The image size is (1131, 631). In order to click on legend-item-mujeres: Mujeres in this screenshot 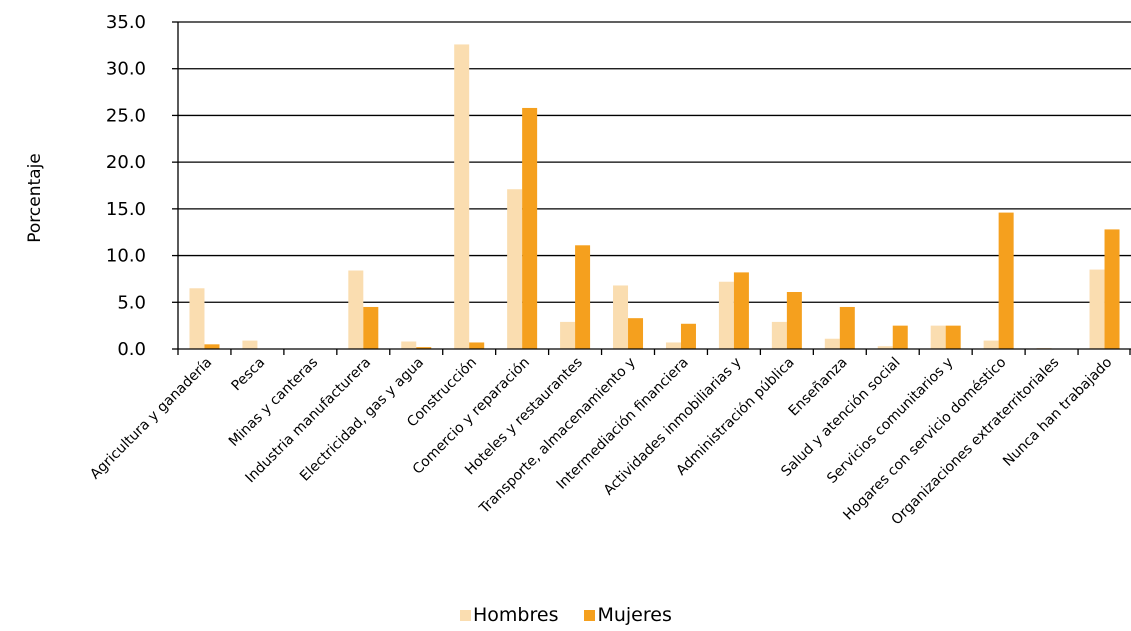, I will do `click(628, 615)`.